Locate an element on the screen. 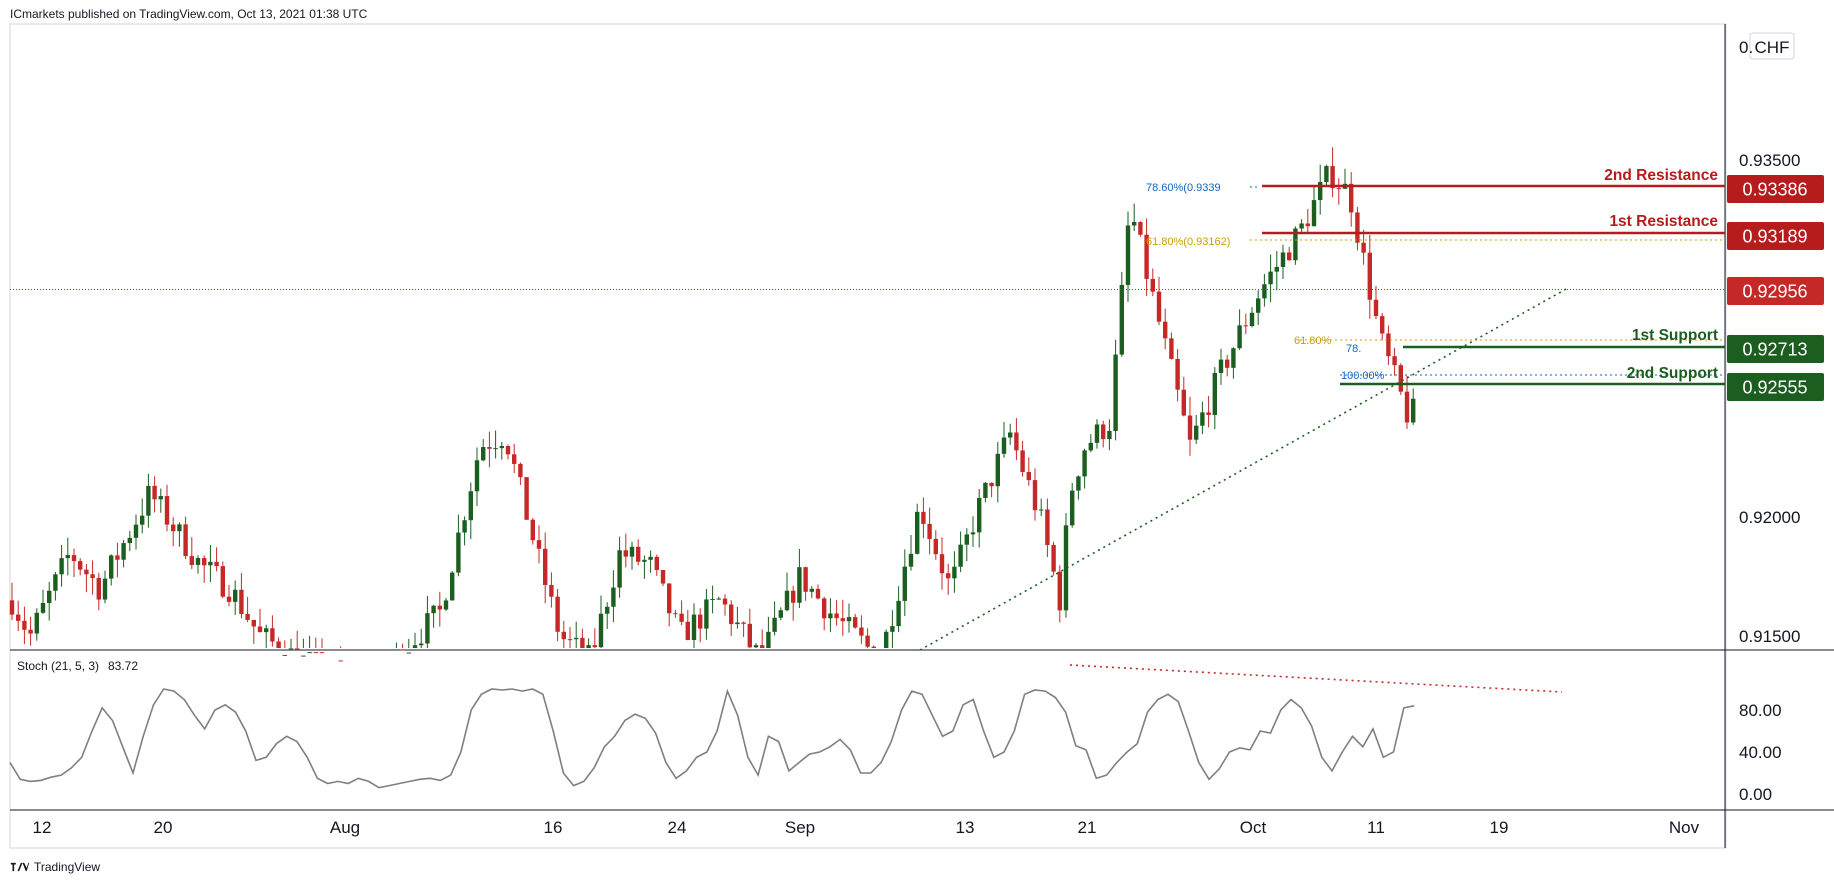 This screenshot has width=1834, height=885. level-label: 1st Support is located at coordinates (1675, 335).